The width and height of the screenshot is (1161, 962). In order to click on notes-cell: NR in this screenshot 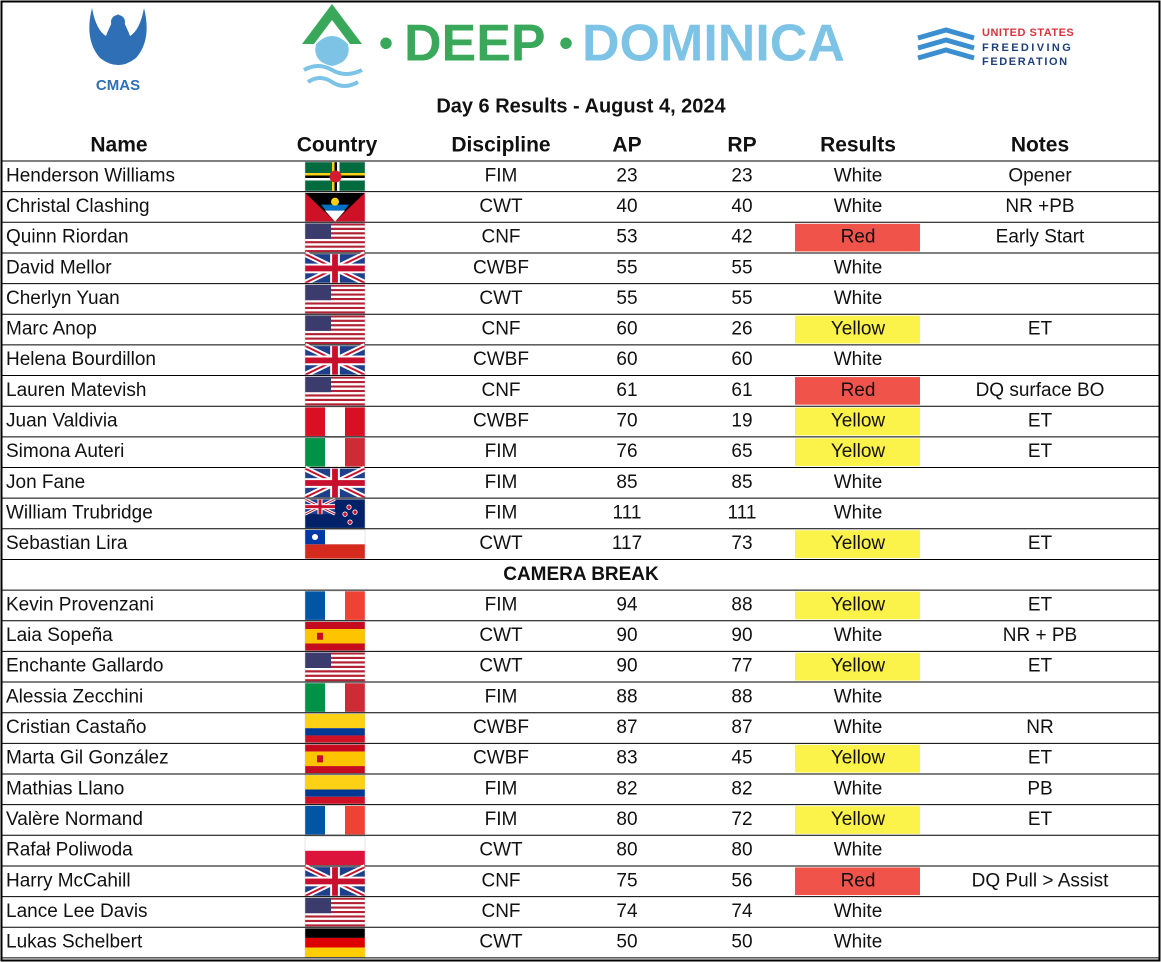, I will do `click(1039, 727)`.